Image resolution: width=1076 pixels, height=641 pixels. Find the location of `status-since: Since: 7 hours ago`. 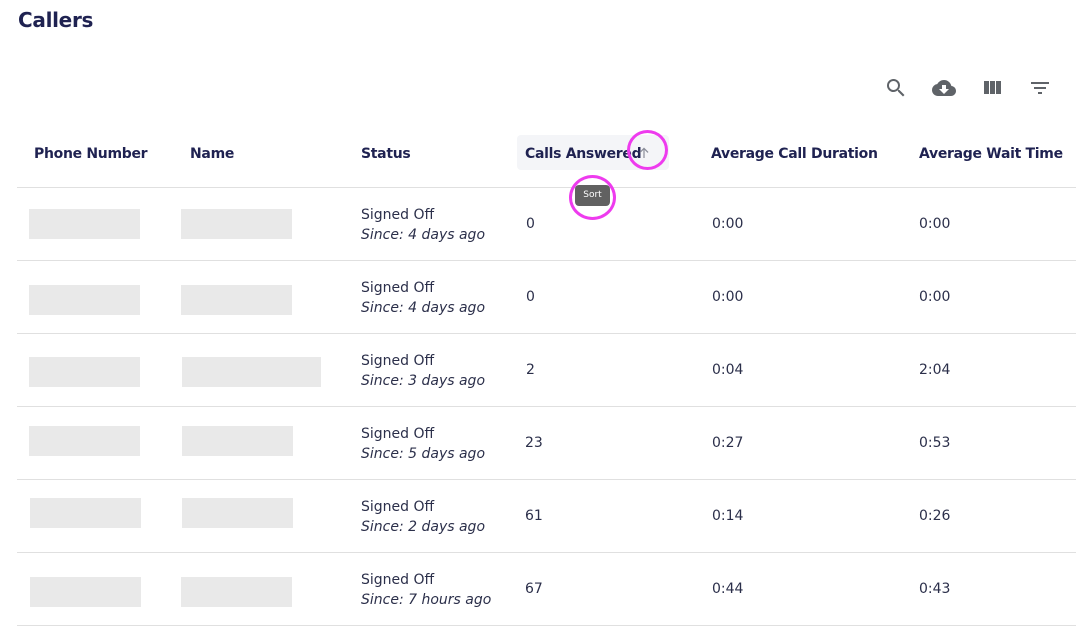

status-since: Since: 7 hours ago is located at coordinates (426, 600).